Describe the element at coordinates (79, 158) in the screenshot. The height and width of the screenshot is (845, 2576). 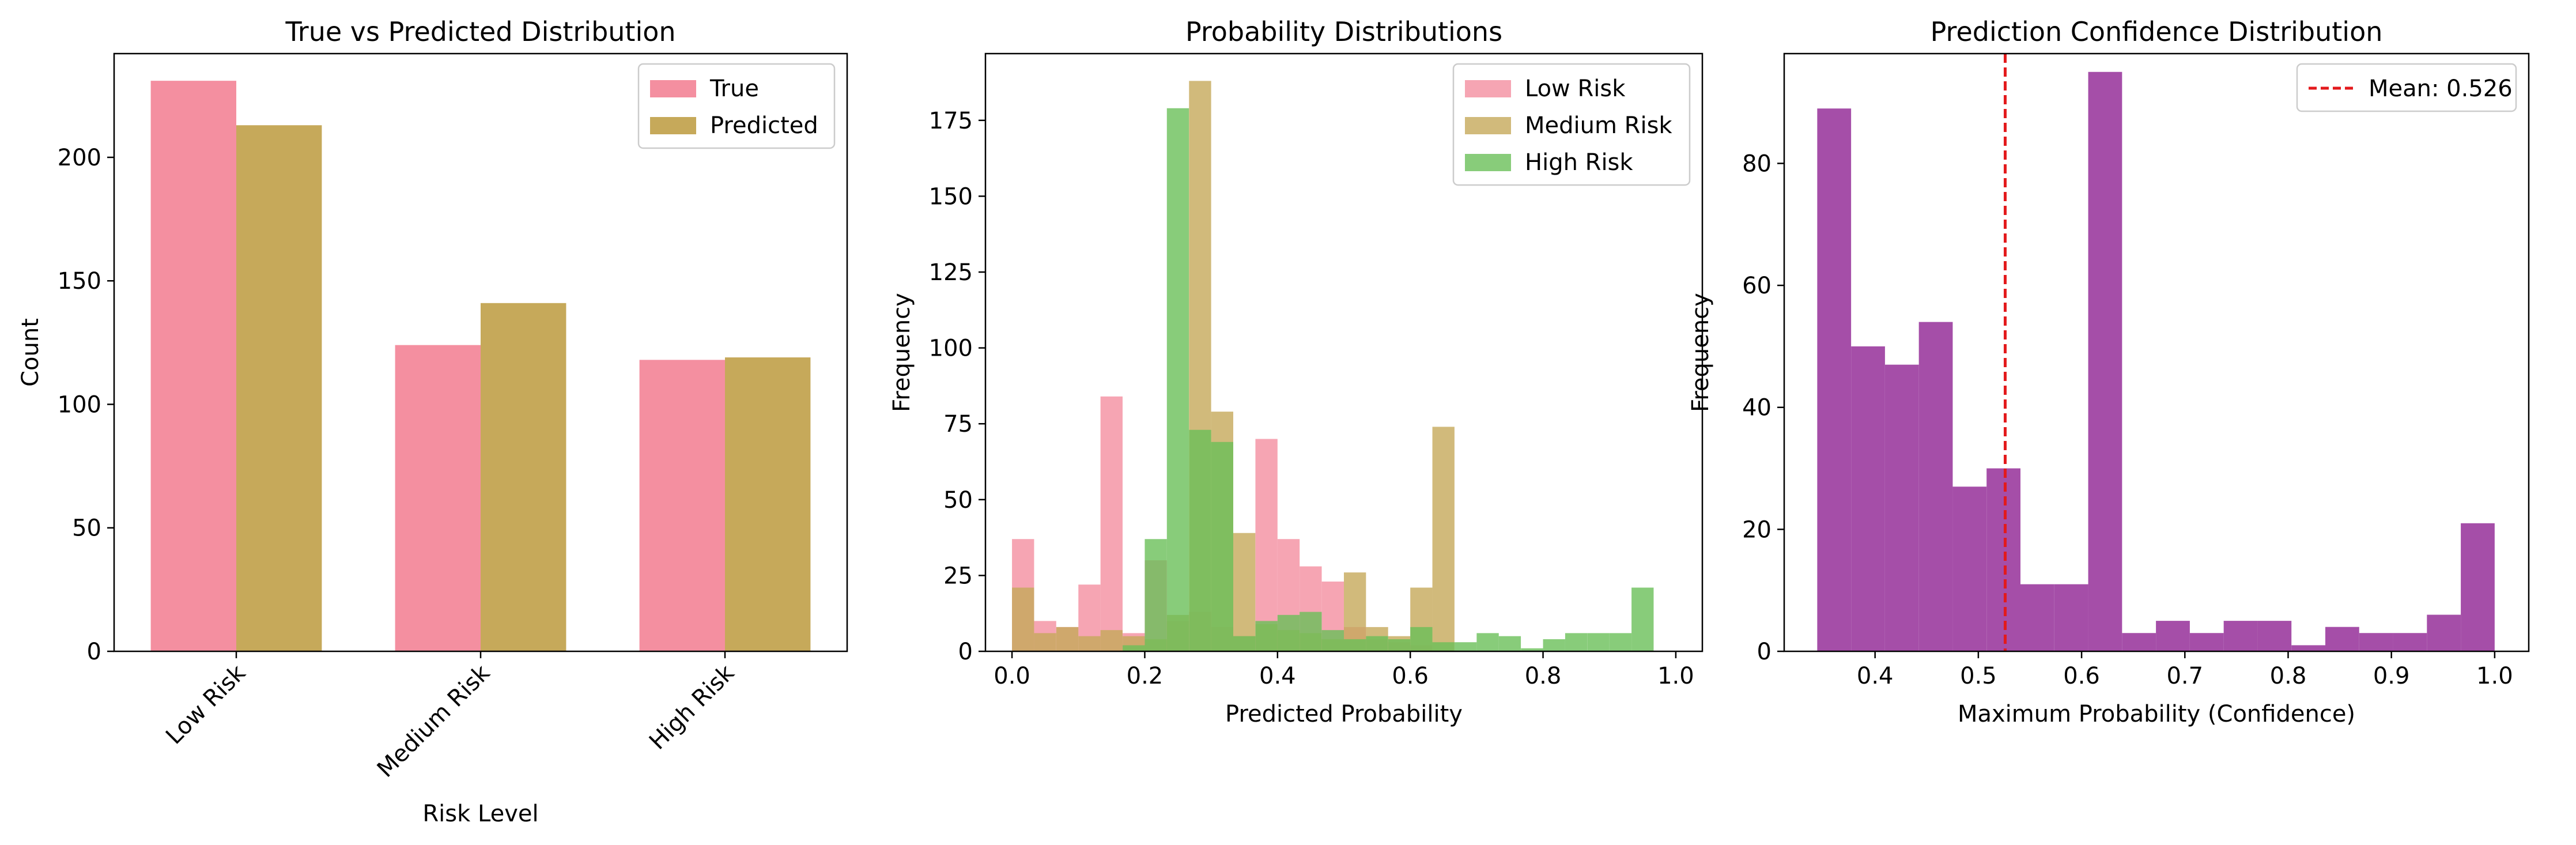
I see `y-tick-label: 200` at that location.